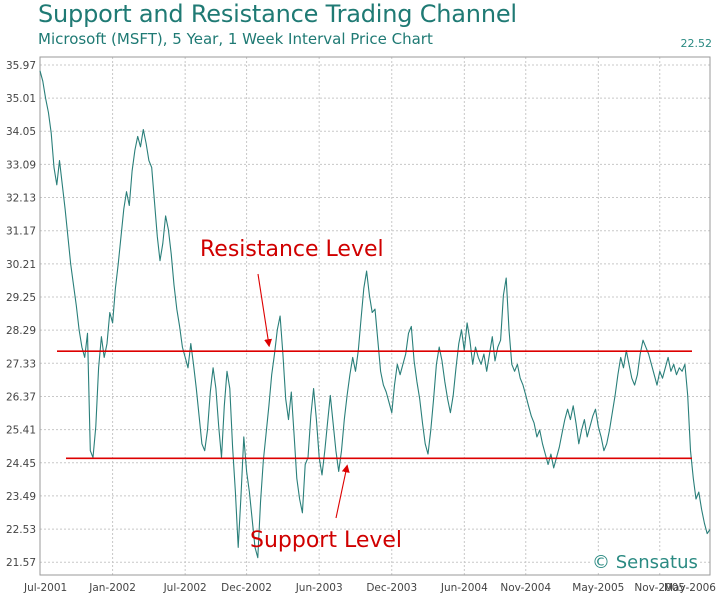 The image size is (720, 599). Describe the element at coordinates (21, 563) in the screenshot. I see `y-tick-label: 21.57` at that location.